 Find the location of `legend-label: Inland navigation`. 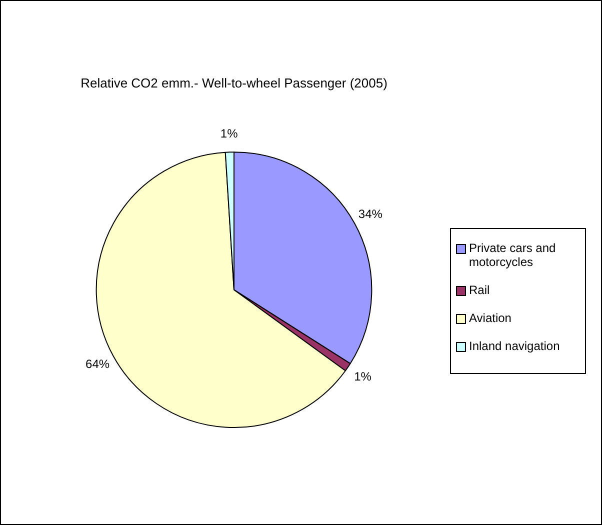

legend-label: Inland navigation is located at coordinates (514, 346).